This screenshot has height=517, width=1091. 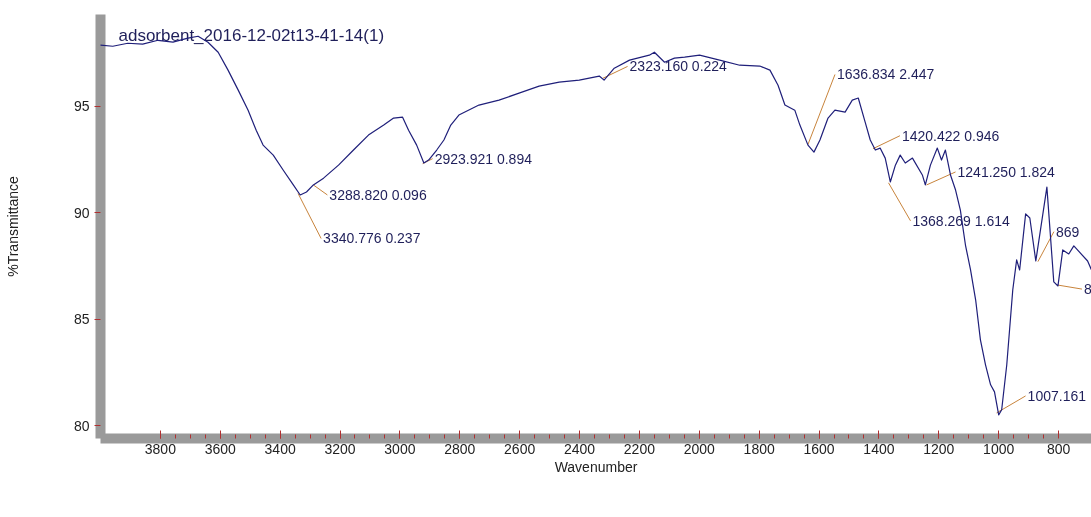 What do you see at coordinates (885, 74) in the screenshot?
I see `annotation: 1636.834 2.447` at bounding box center [885, 74].